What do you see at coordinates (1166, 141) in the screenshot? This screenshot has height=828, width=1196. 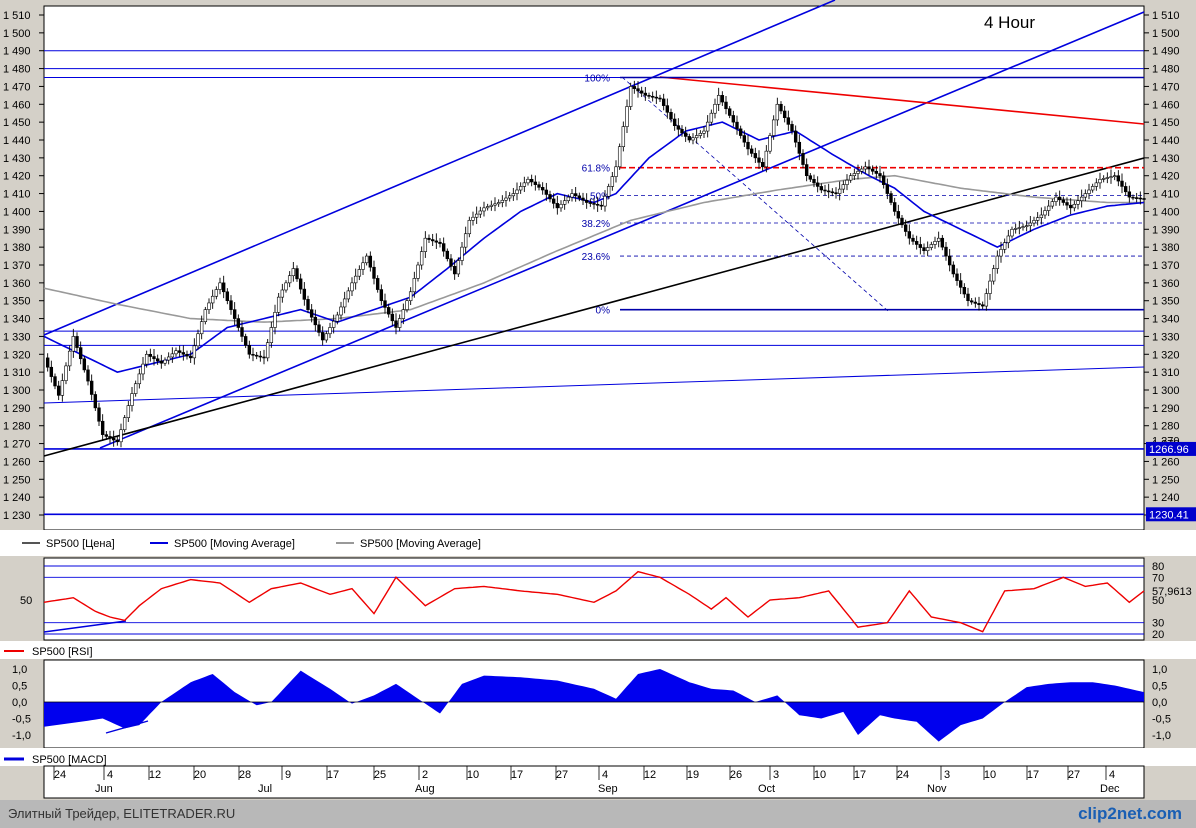 I see `tick-label-right: 1 440` at bounding box center [1166, 141].